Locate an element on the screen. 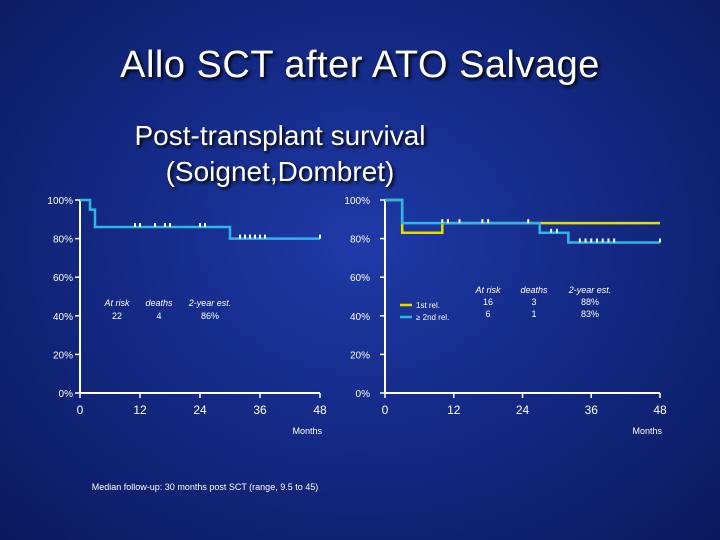 The image size is (720, 540). table-cell: 3 is located at coordinates (533, 302).